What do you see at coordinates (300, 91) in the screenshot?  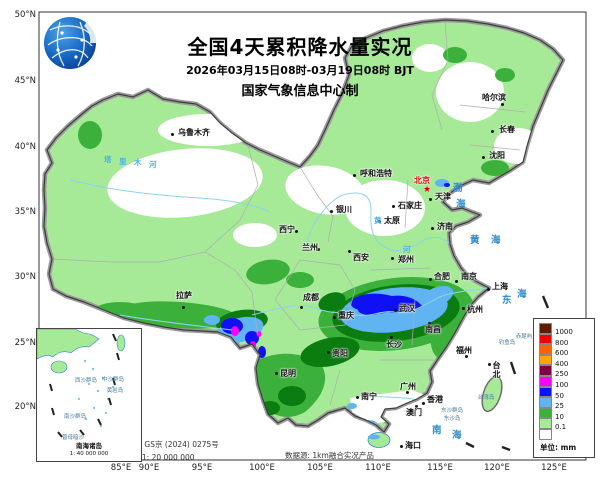 I see `credit-line: 国家气象信息中心制` at bounding box center [300, 91].